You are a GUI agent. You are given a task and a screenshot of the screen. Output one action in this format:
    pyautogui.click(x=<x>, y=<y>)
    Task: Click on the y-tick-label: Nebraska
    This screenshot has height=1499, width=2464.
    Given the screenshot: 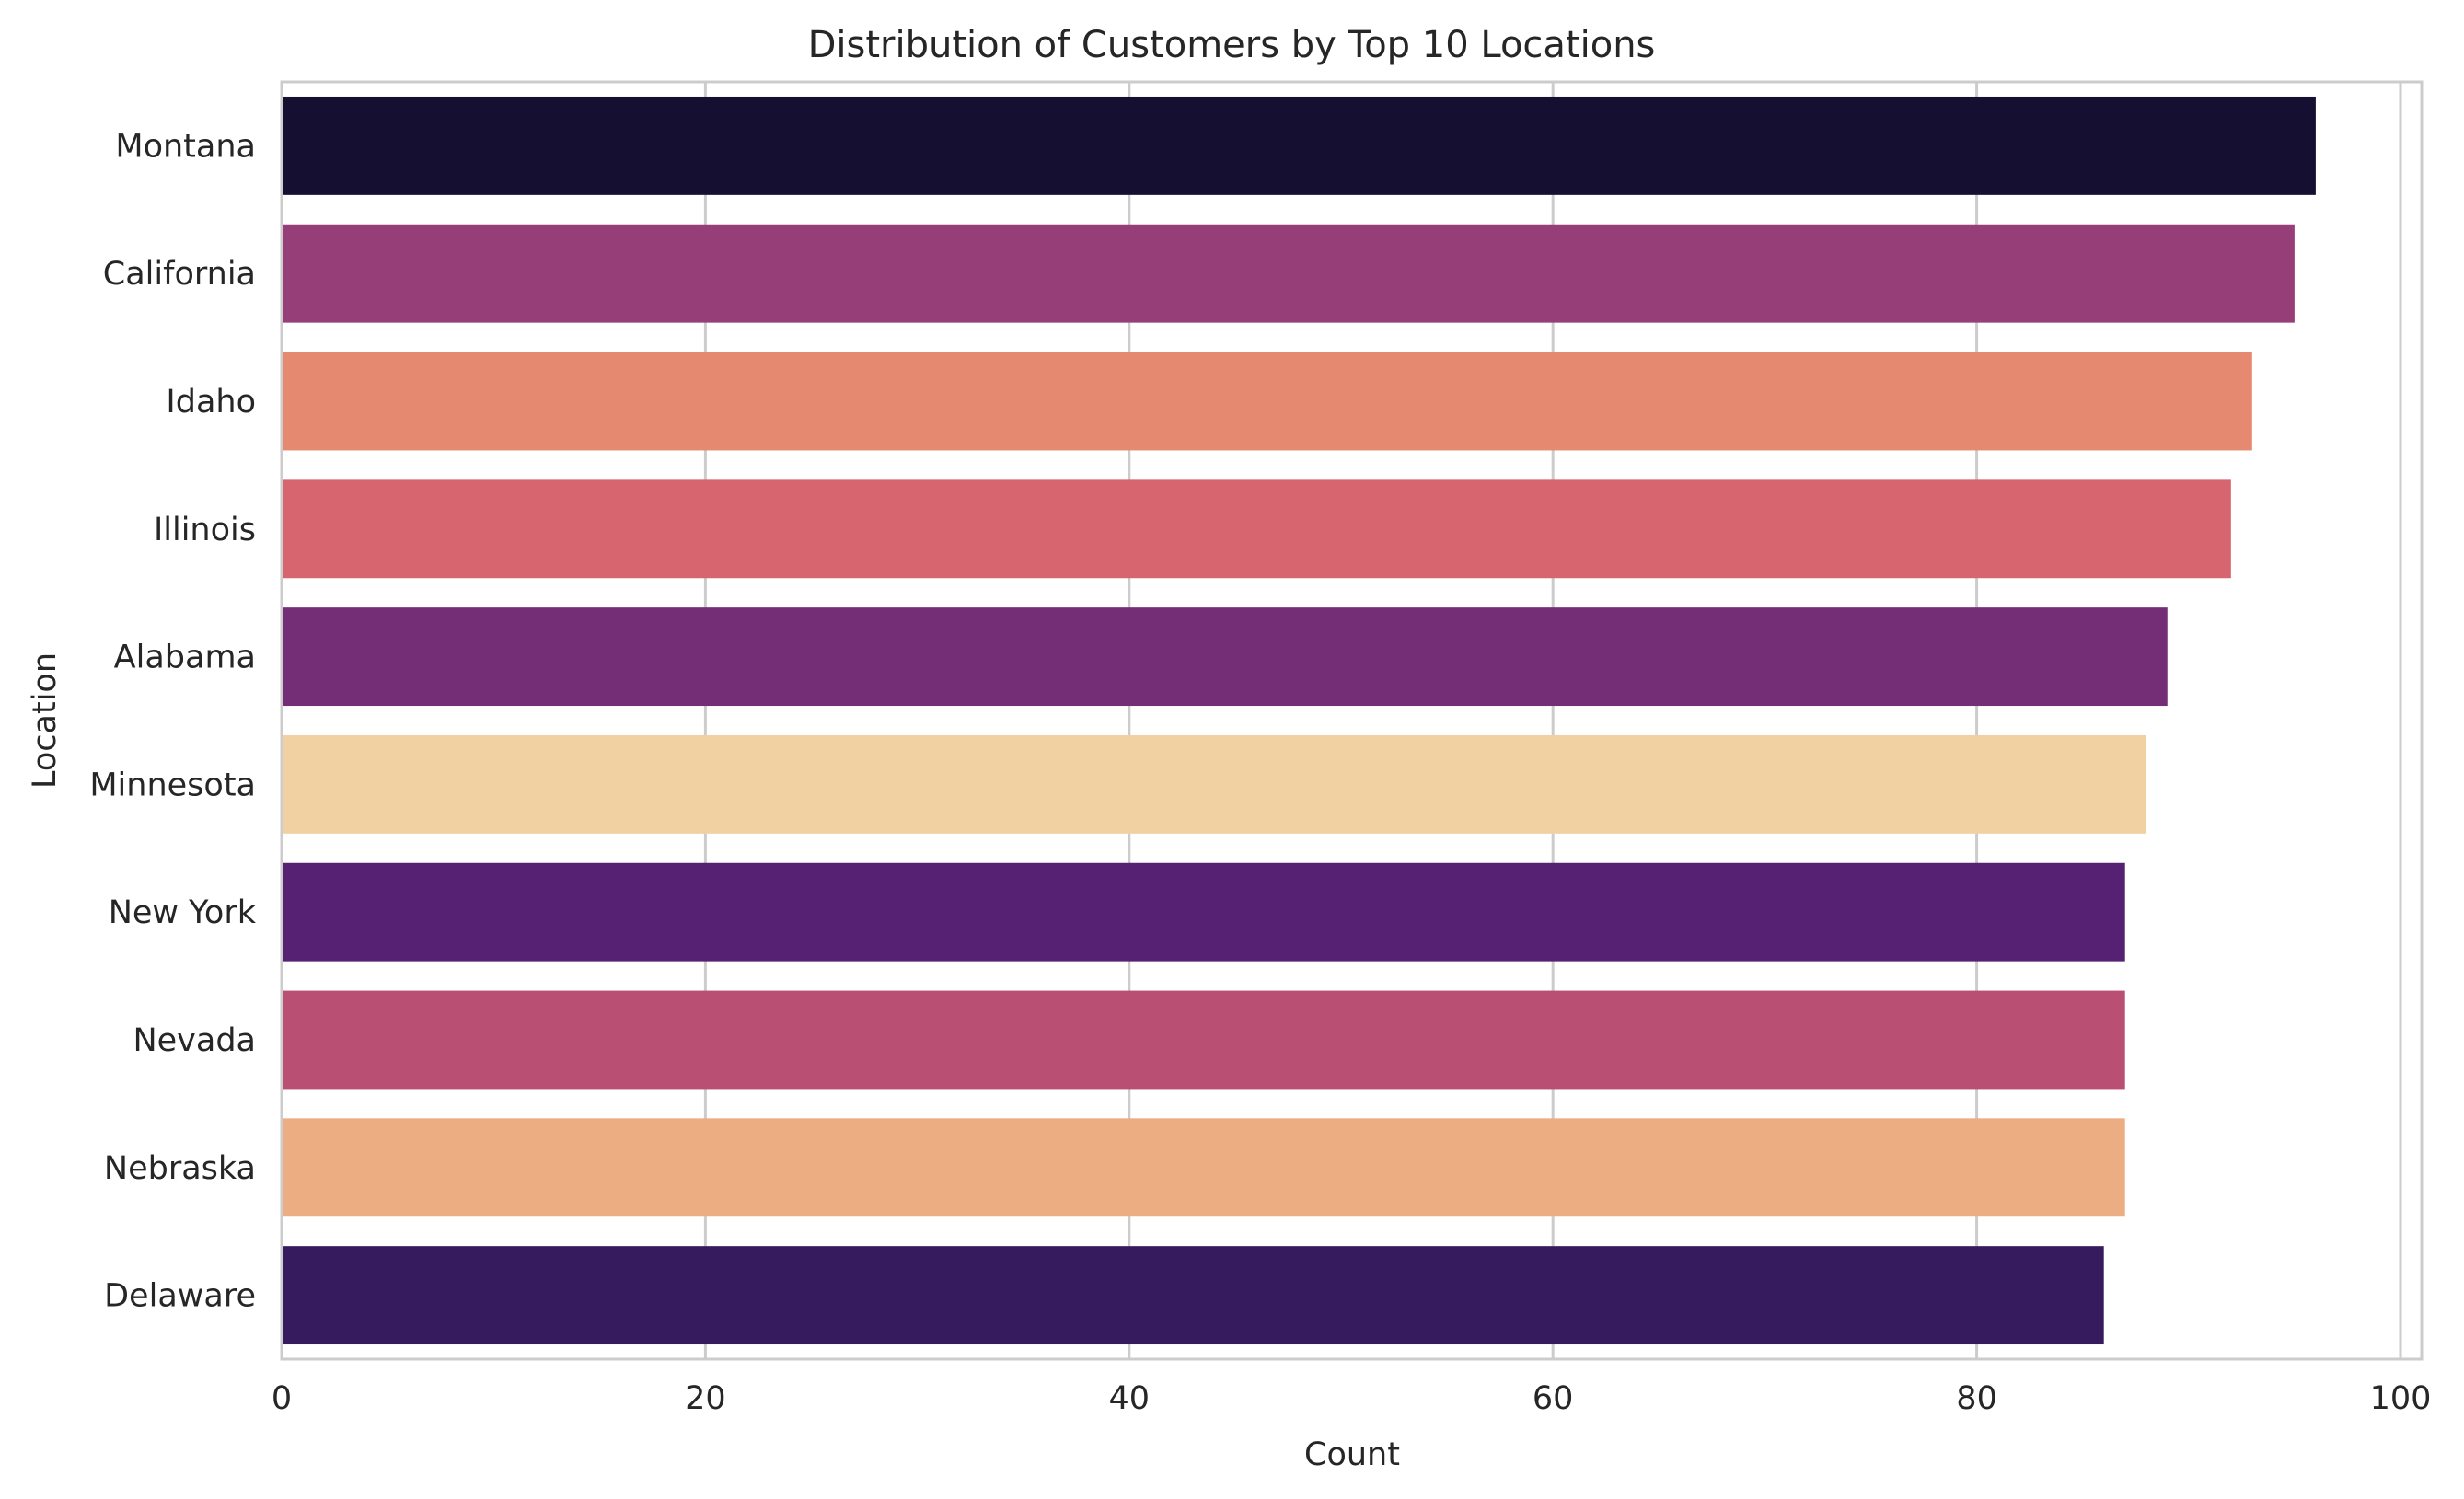 What is the action you would take?
    pyautogui.click(x=180, y=1168)
    